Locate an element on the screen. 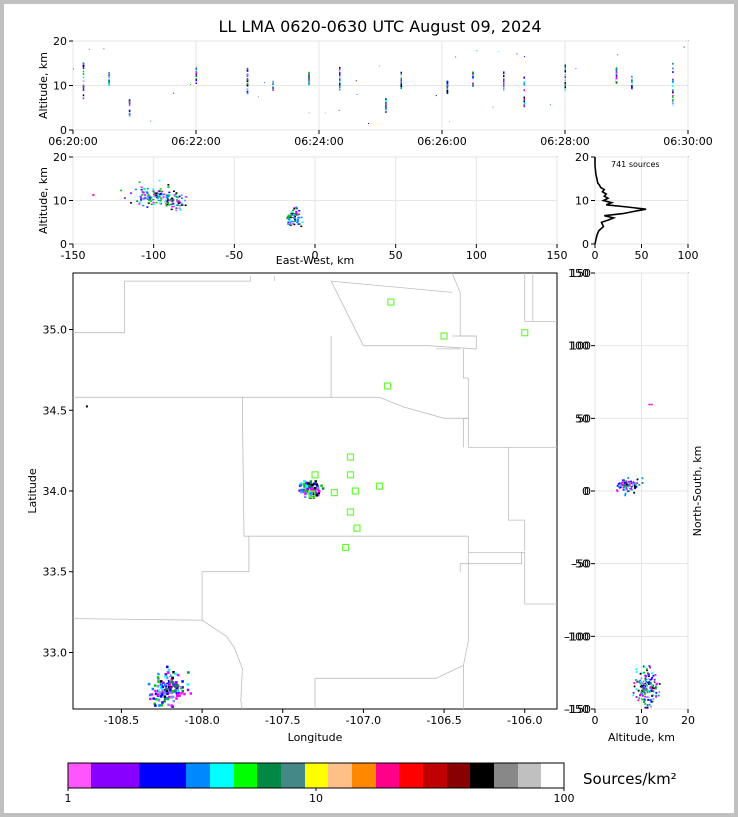  north-south-ylabel: North-South, km is located at coordinates (697, 491).